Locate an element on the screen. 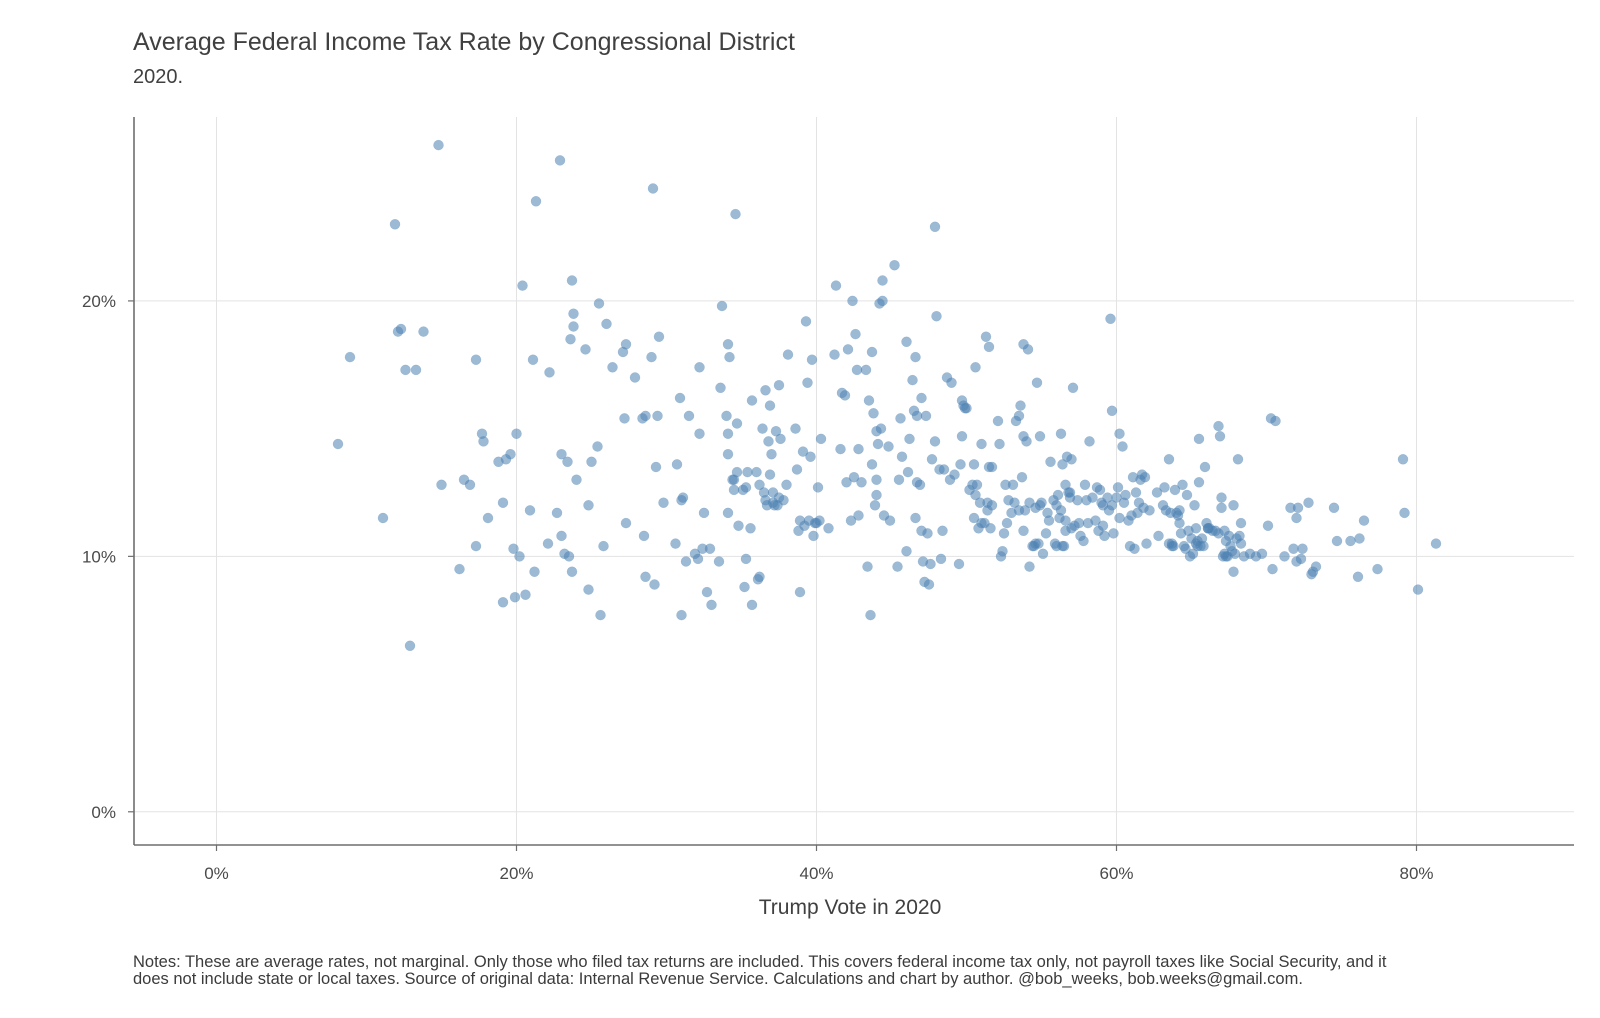 The height and width of the screenshot is (1018, 1600). x-tick-label: 80% is located at coordinates (1416, 873).